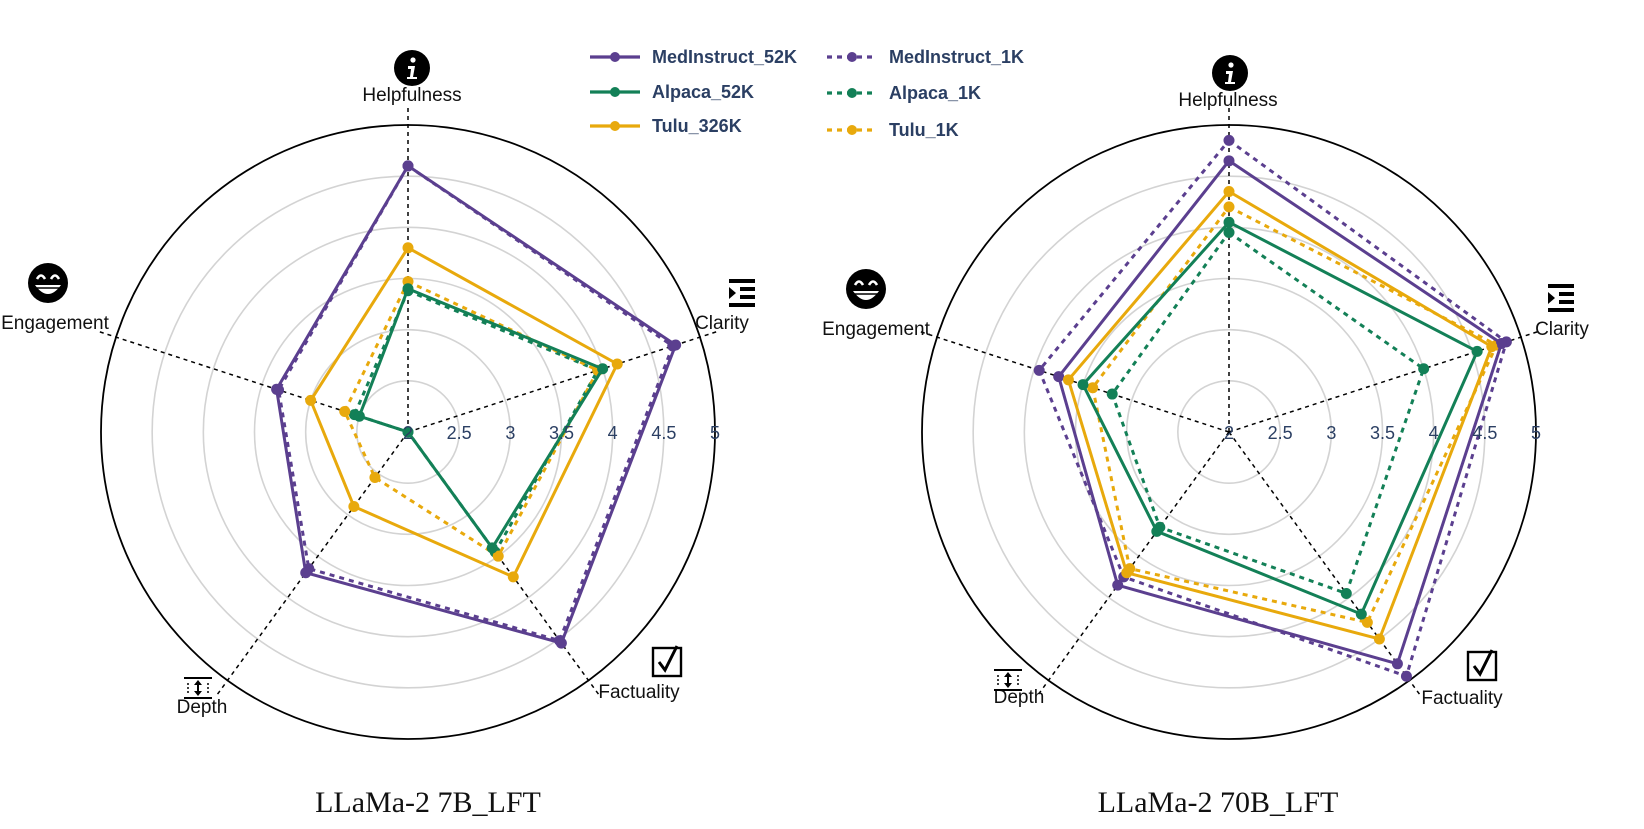 The width and height of the screenshot is (1644, 829). What do you see at coordinates (1039, 370) in the screenshot?
I see `point-medinstruct-1k-engagement` at bounding box center [1039, 370].